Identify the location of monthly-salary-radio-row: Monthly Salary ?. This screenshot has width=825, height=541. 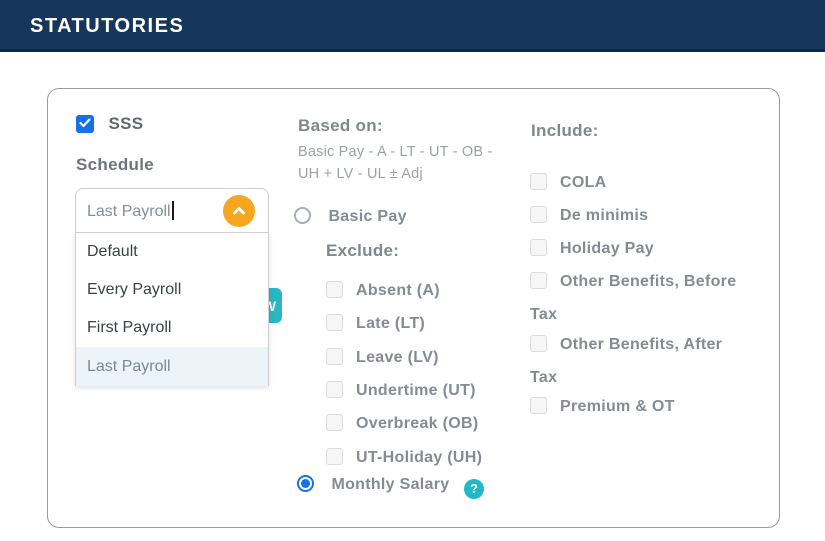
(390, 487).